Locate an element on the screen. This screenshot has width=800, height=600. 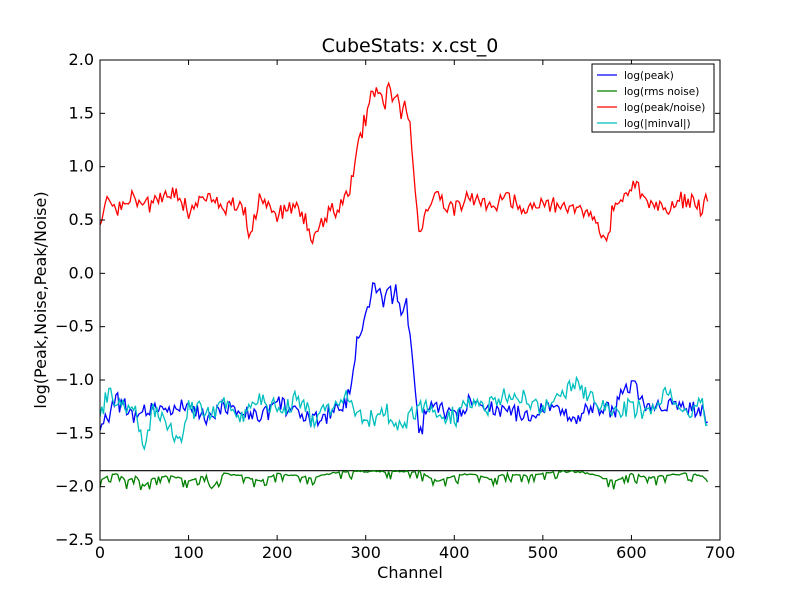
y-axis-title: log(Peak,Noise,Peak/Noise) is located at coordinates (40, 299).